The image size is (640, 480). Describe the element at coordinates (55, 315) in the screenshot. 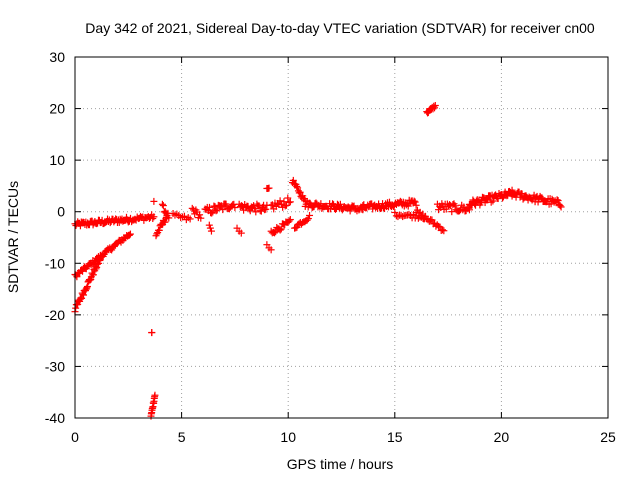

I see `y-tick-label: -20` at that location.